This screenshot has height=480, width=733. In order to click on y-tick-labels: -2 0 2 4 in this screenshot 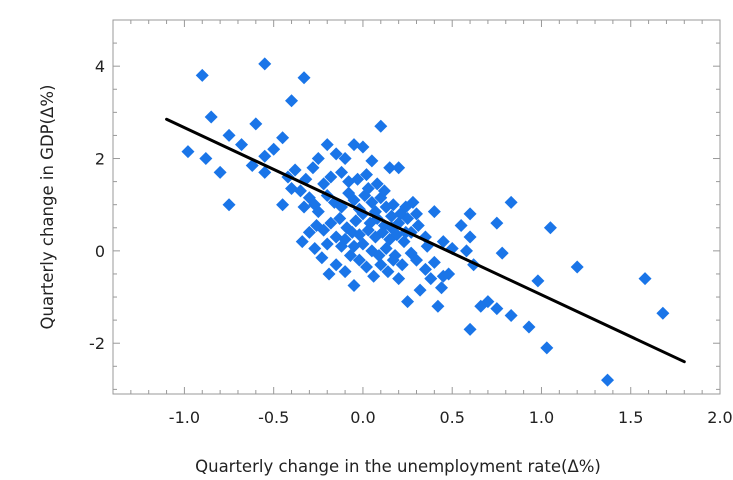, I will do `click(97, 205)`.